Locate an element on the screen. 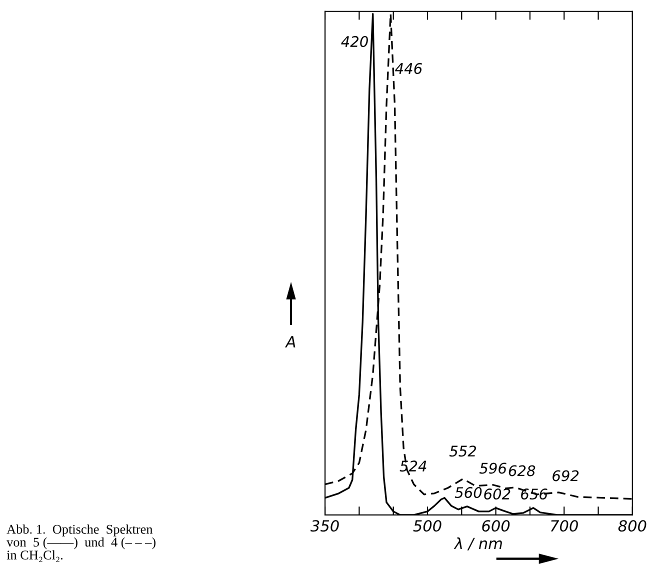 The image size is (654, 569). annotation: 628 is located at coordinates (522, 470).